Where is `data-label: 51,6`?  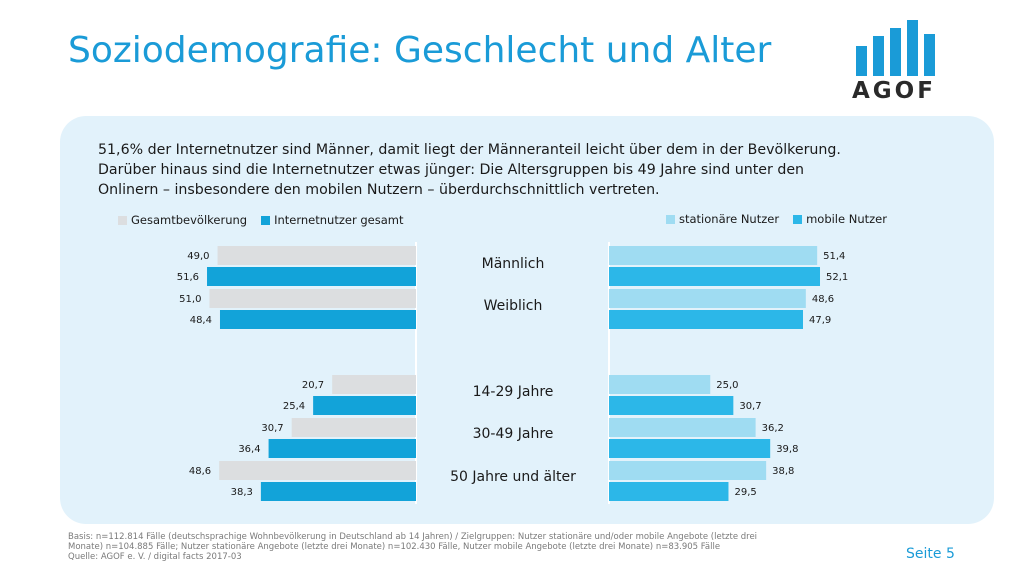 data-label: 51,6 is located at coordinates (188, 277).